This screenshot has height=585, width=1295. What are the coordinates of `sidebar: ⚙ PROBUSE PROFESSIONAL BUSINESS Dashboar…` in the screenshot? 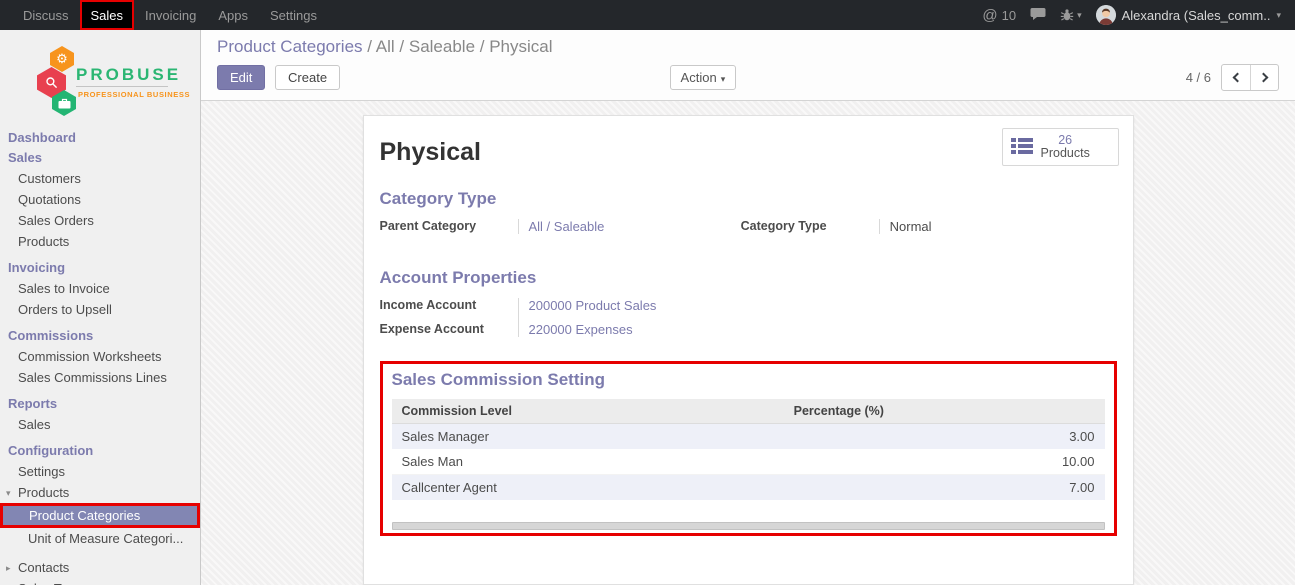 It's located at (100, 307).